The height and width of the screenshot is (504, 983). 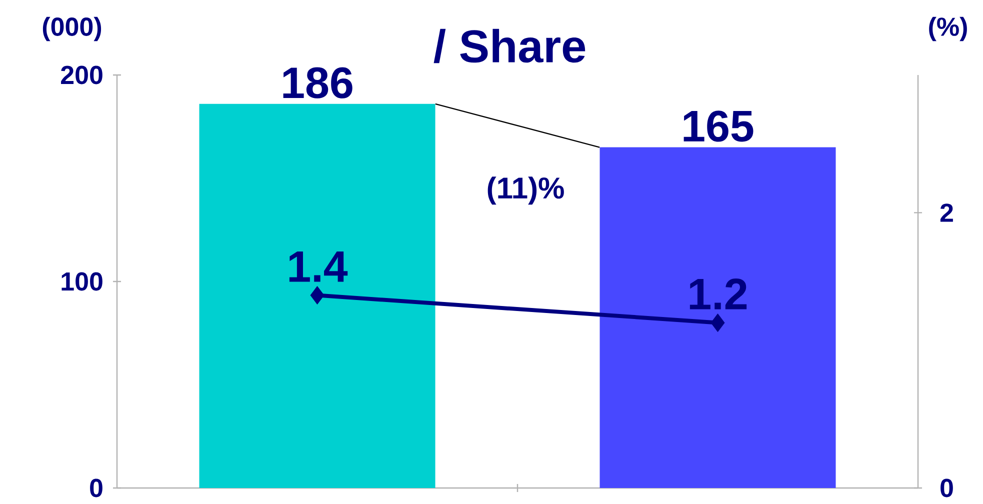 What do you see at coordinates (72, 29) in the screenshot?
I see `y-axis-title: (000)` at bounding box center [72, 29].